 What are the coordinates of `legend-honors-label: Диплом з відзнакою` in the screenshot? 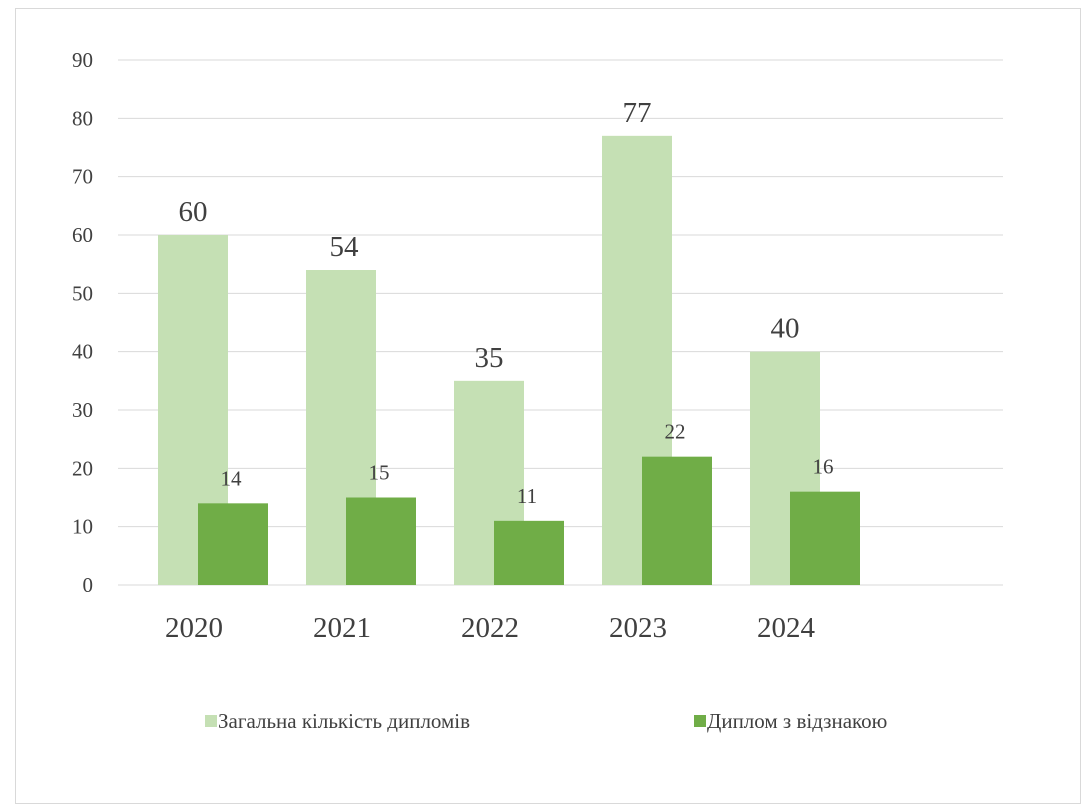 It's located at (797, 721).